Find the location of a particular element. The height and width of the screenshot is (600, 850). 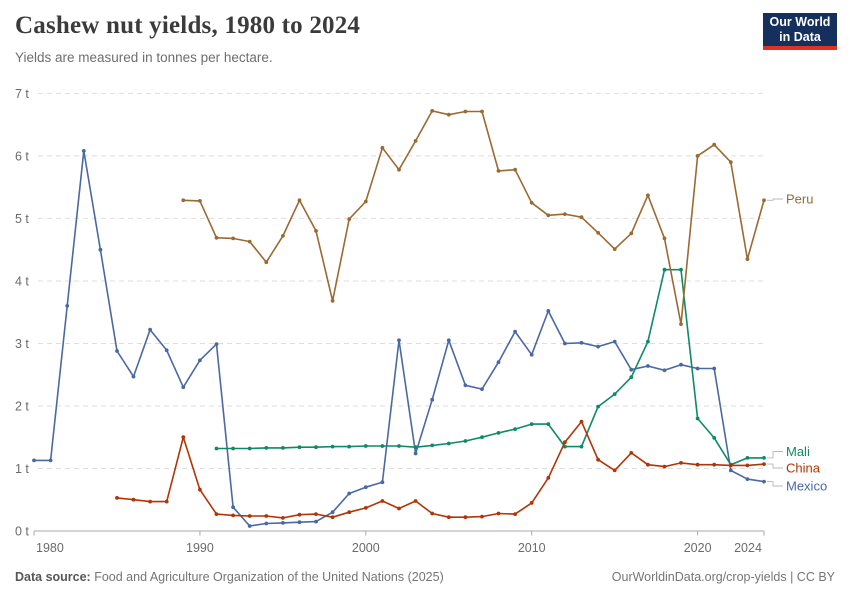

series-label-mexico: Mexico is located at coordinates (806, 486).